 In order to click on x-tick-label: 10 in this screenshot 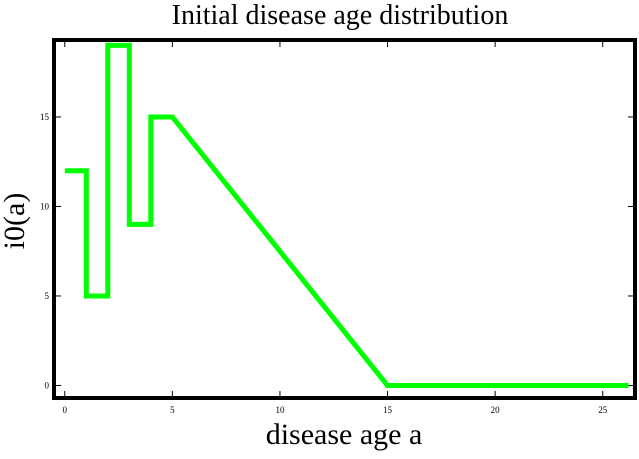, I will do `click(280, 410)`.